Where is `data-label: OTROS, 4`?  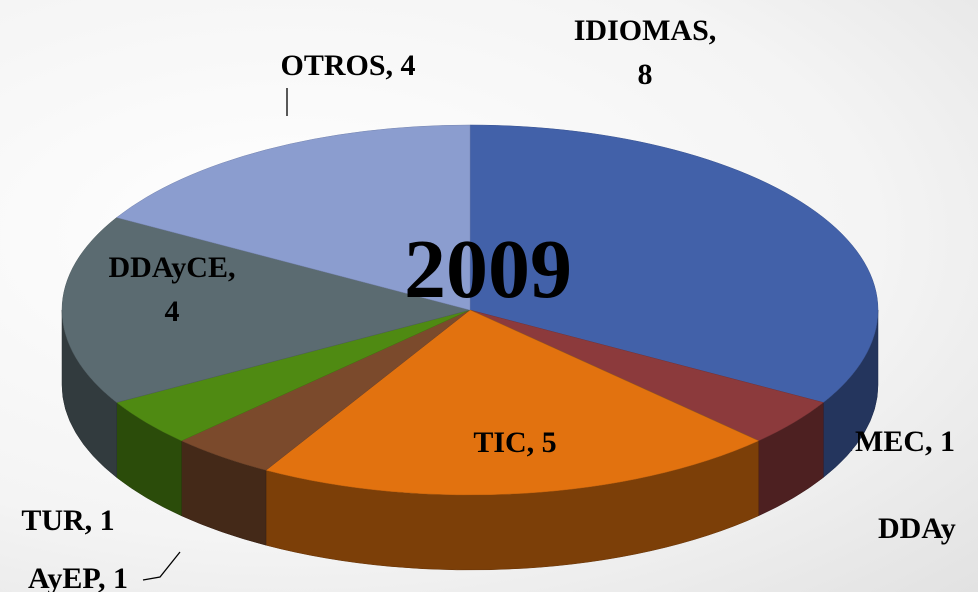 data-label: OTROS, 4 is located at coordinates (347, 65).